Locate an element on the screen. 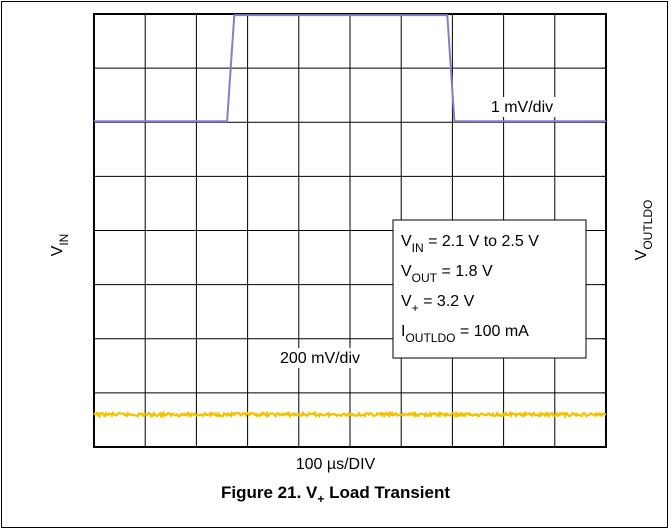 This screenshot has width=671, height=531. condition-1-sub: IN is located at coordinates (418, 248).